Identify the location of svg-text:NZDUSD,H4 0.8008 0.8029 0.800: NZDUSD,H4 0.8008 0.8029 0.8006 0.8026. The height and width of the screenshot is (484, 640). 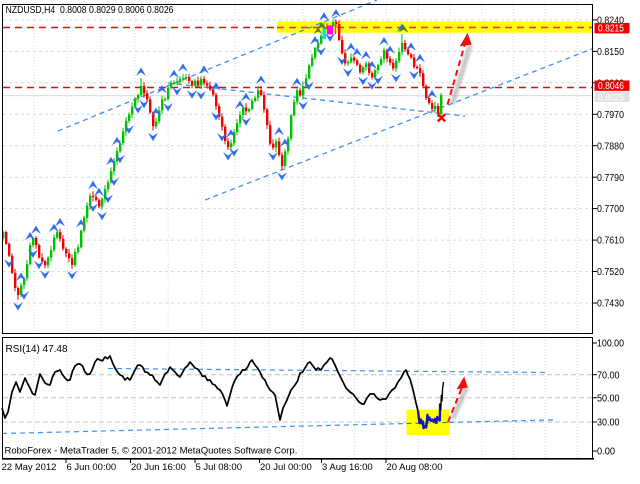
(90, 10).